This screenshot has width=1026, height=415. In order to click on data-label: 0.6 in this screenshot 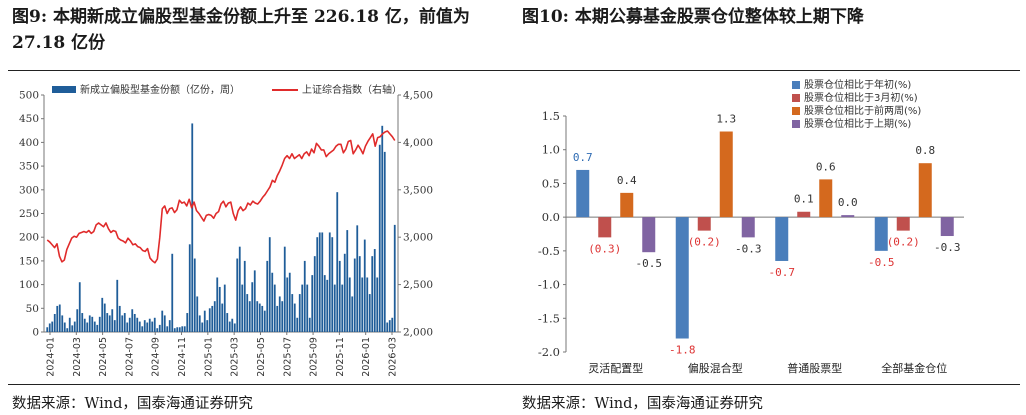, I will do `click(826, 166)`.